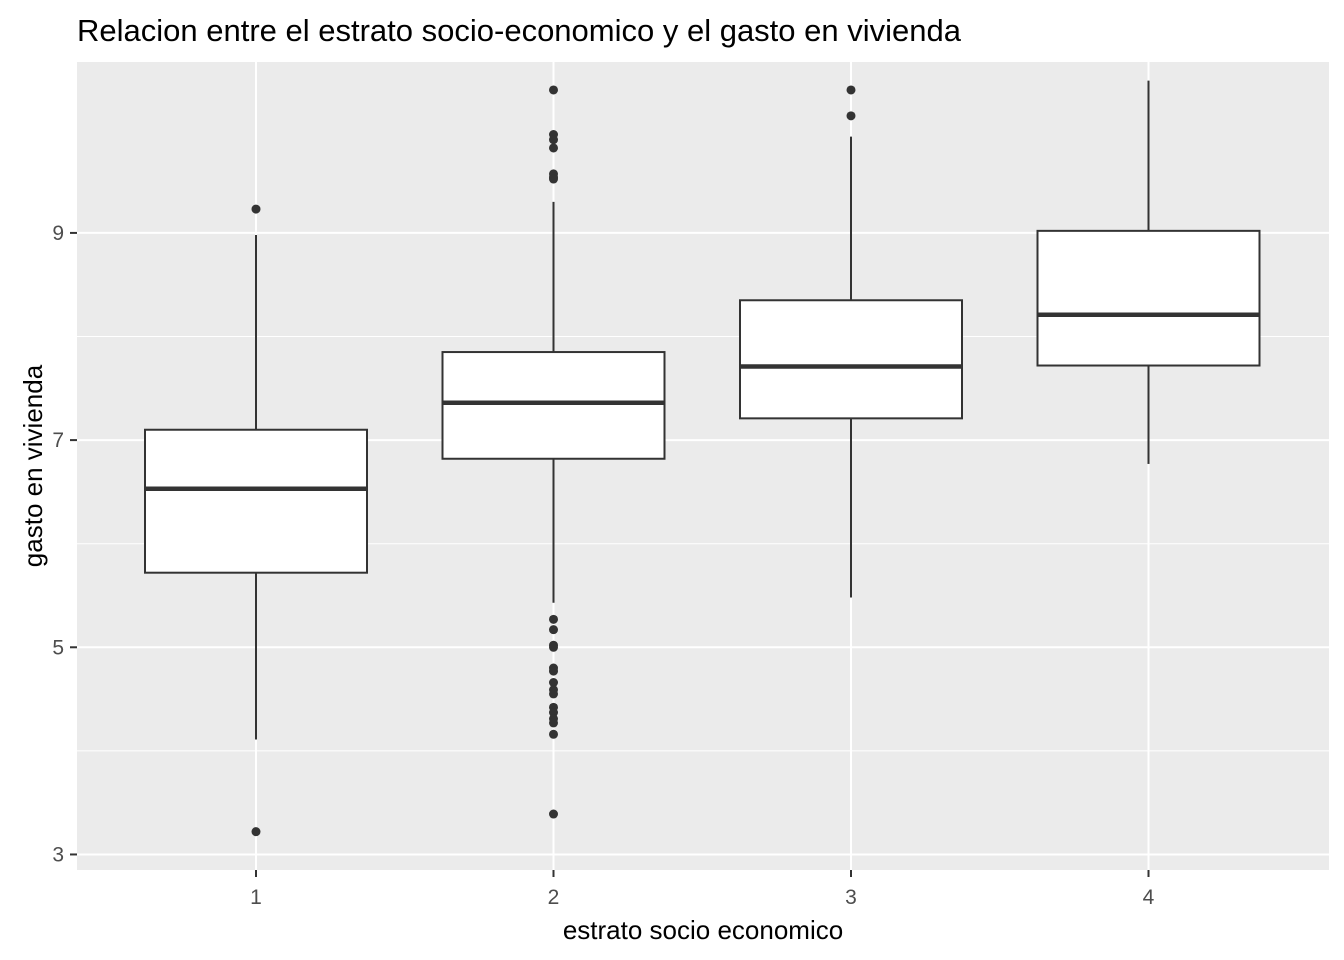 The width and height of the screenshot is (1344, 960). I want to click on x-tick-label: 2, so click(554, 897).